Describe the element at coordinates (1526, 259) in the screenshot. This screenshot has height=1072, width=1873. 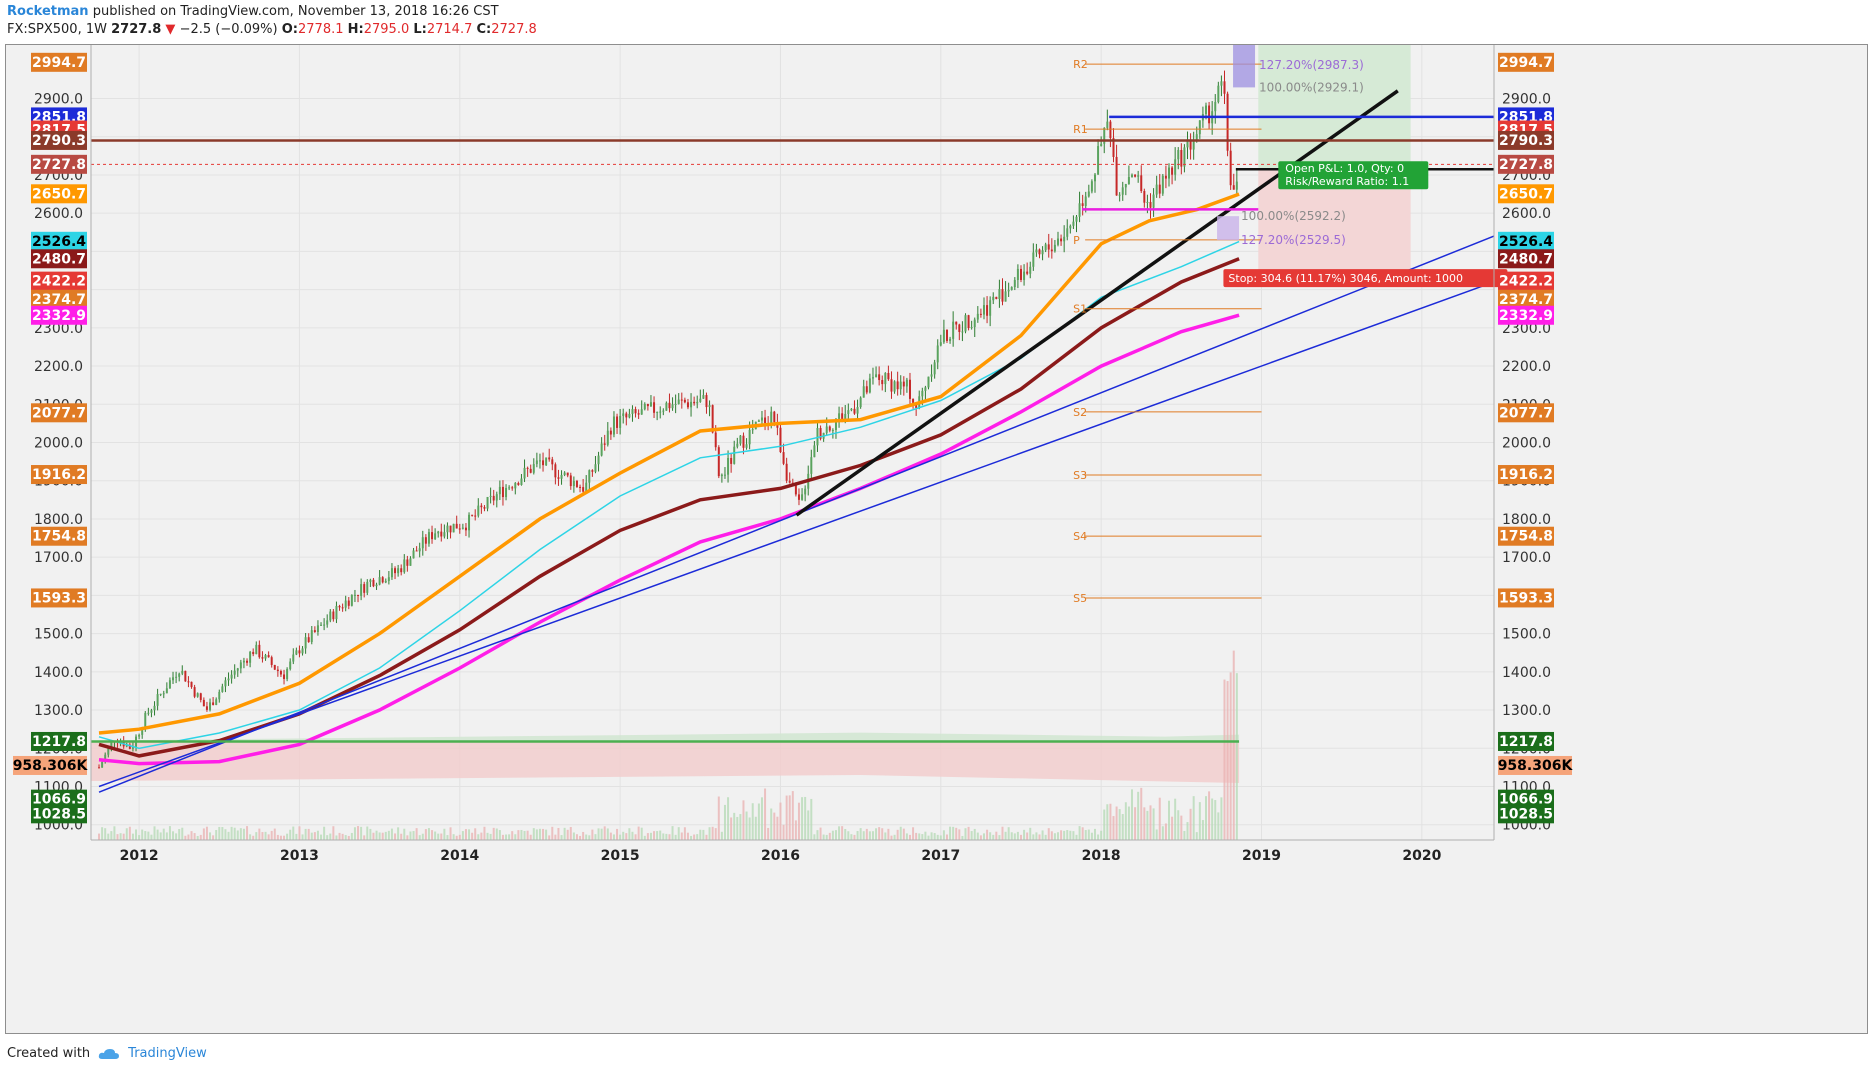
I see `price-tag-right-text: 2480.7` at that location.